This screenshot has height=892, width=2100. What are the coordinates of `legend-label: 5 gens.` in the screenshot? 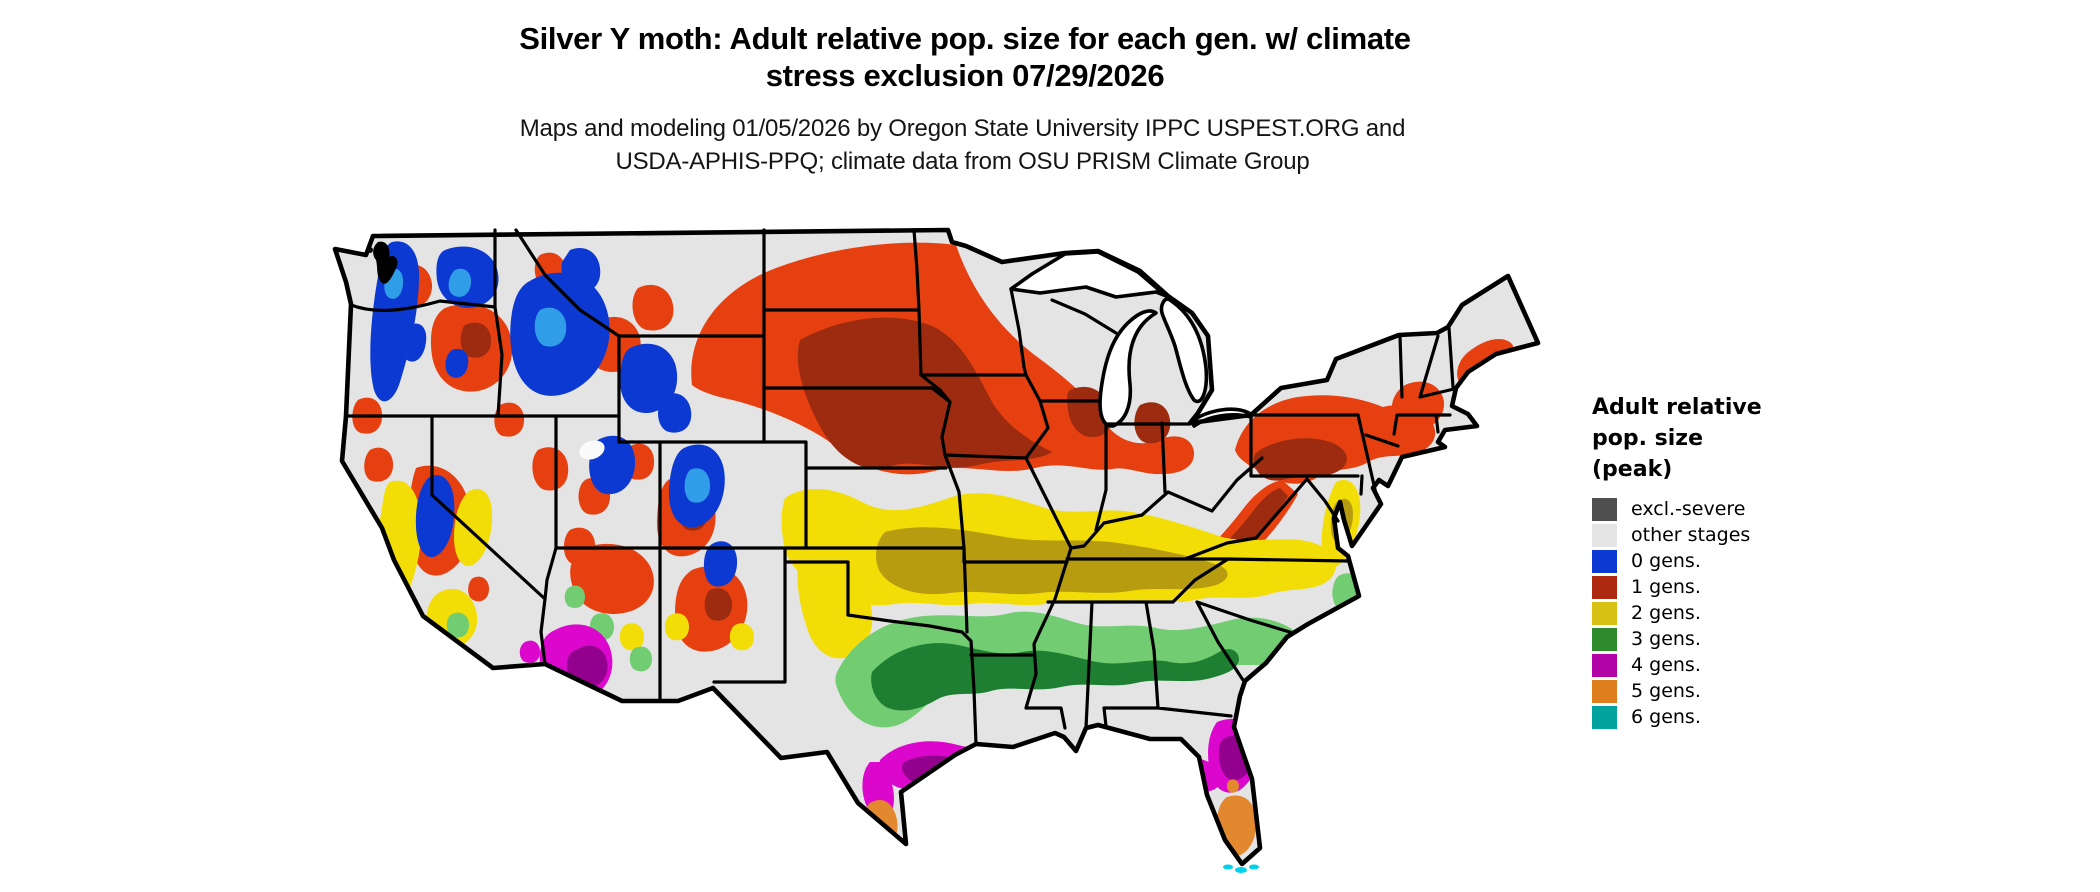 It's located at (1666, 691).